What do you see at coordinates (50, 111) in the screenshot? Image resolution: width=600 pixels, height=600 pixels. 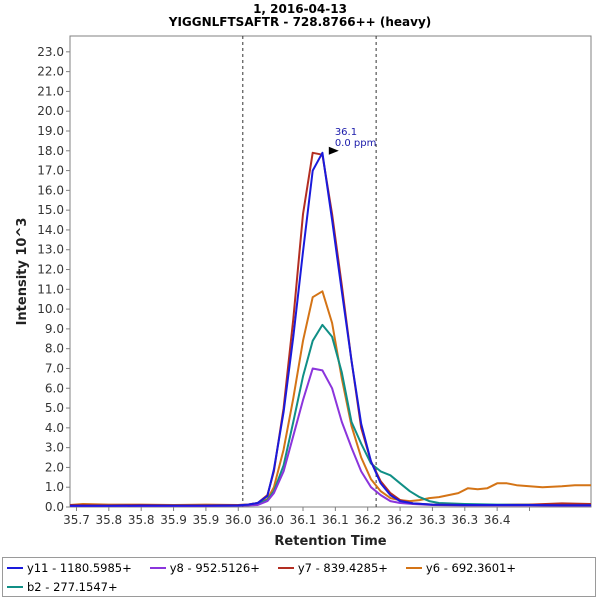 I see `y-tick-label: 20.0` at bounding box center [50, 111].